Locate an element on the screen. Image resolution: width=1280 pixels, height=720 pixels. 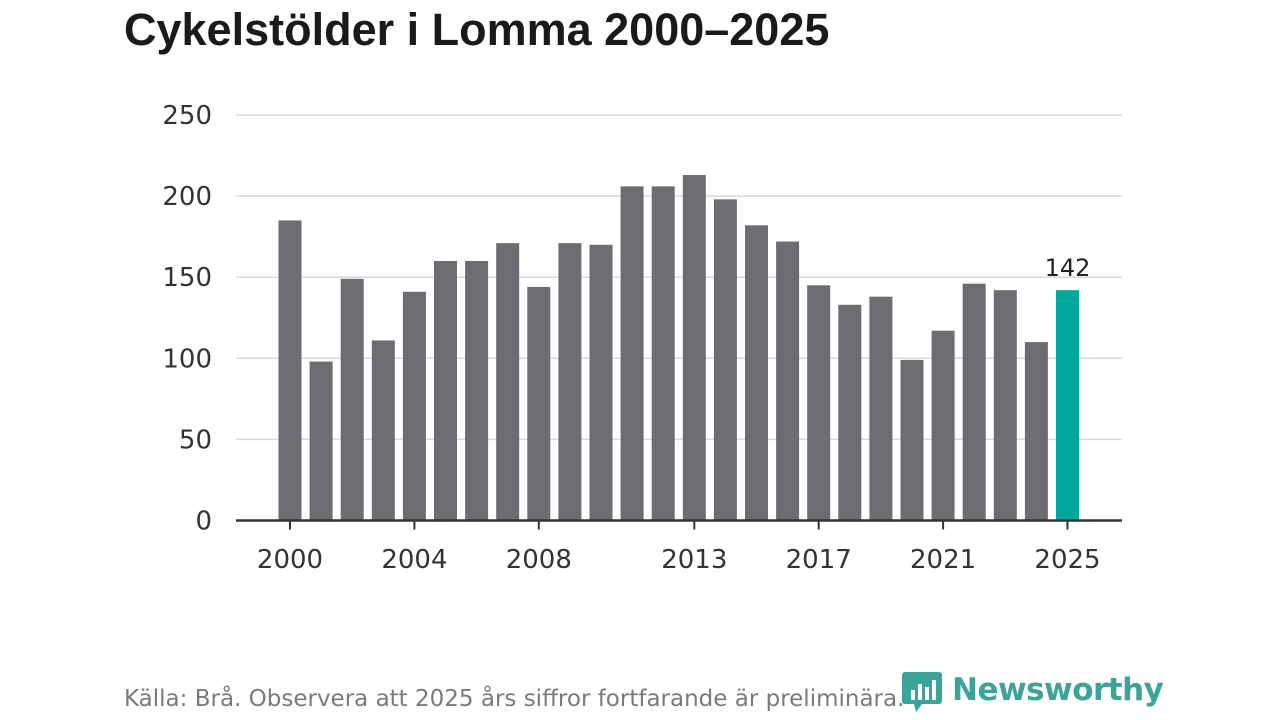
y-tick-label: 0 is located at coordinates (203, 522).